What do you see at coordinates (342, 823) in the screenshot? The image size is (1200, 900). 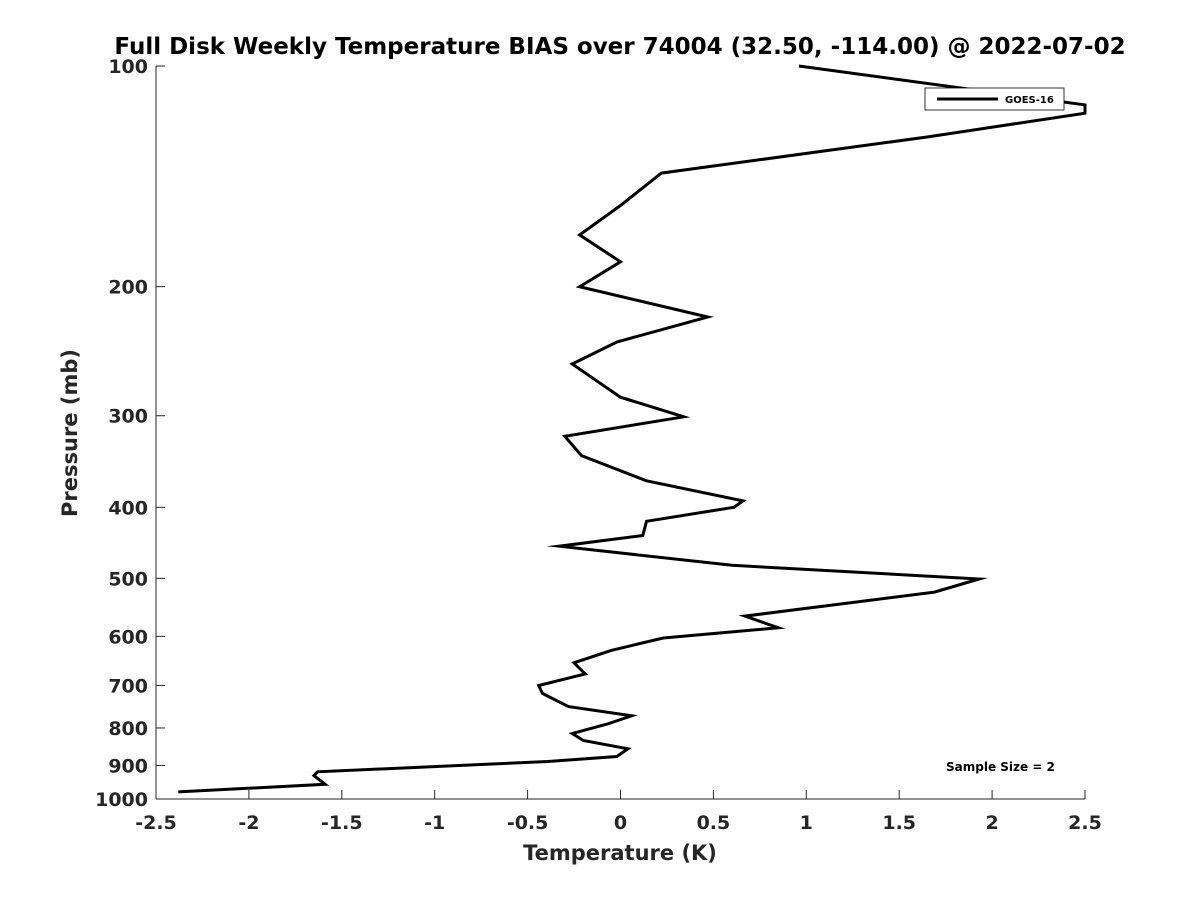 I see `x-tick-label: -1.5` at bounding box center [342, 823].